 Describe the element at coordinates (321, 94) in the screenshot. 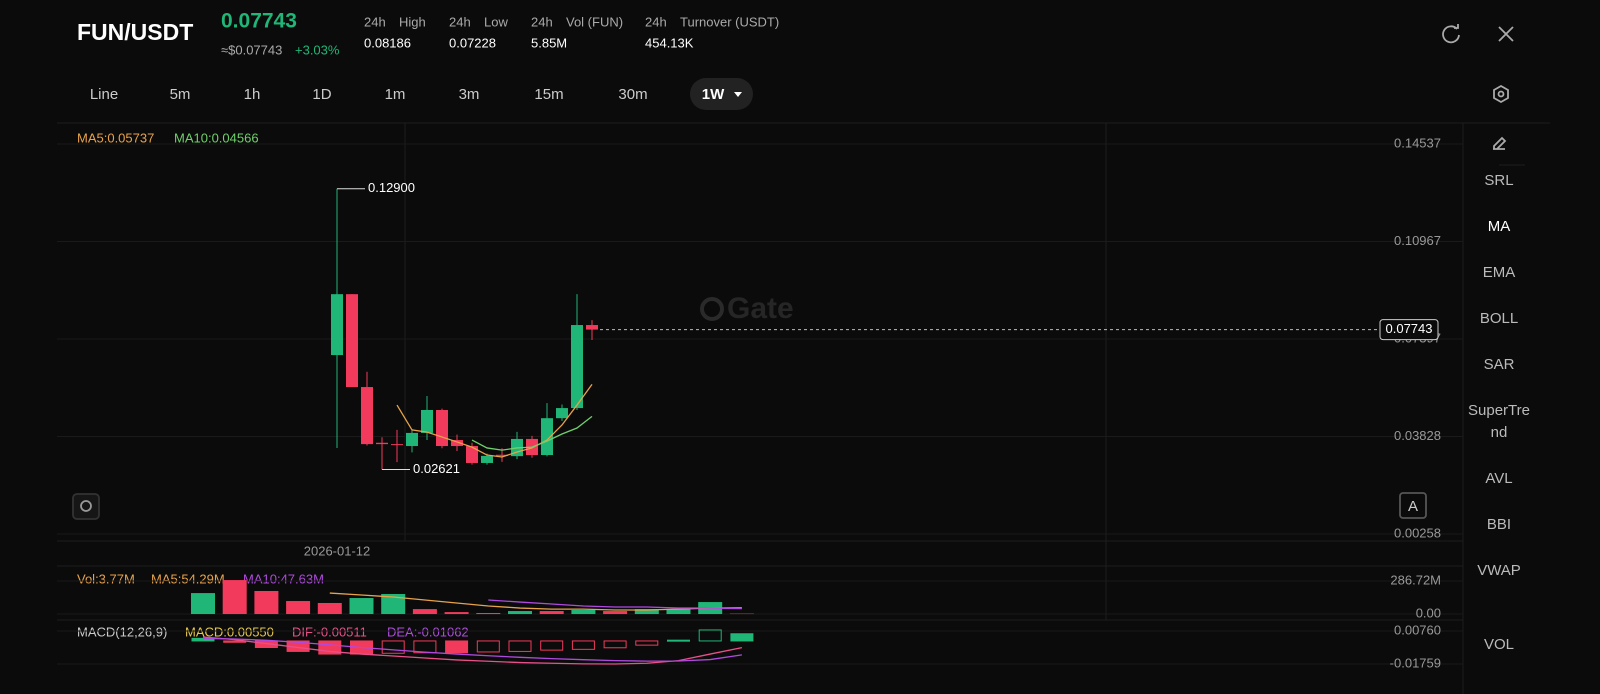

I see `interval: 1D` at that location.